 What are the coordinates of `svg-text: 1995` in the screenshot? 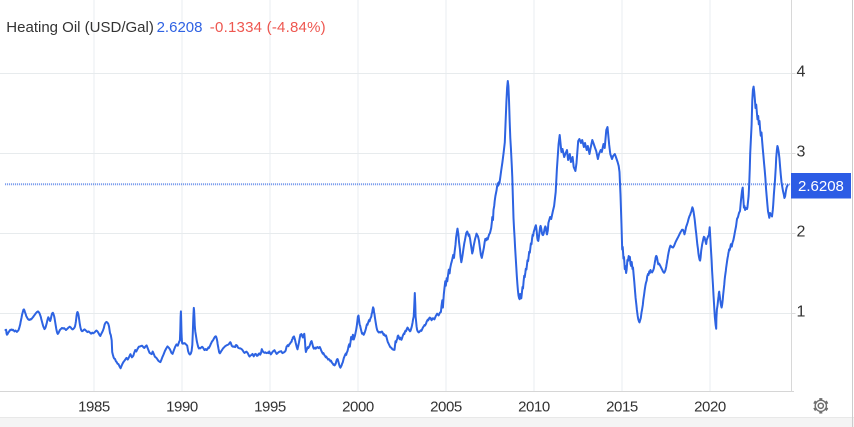 It's located at (270, 407).